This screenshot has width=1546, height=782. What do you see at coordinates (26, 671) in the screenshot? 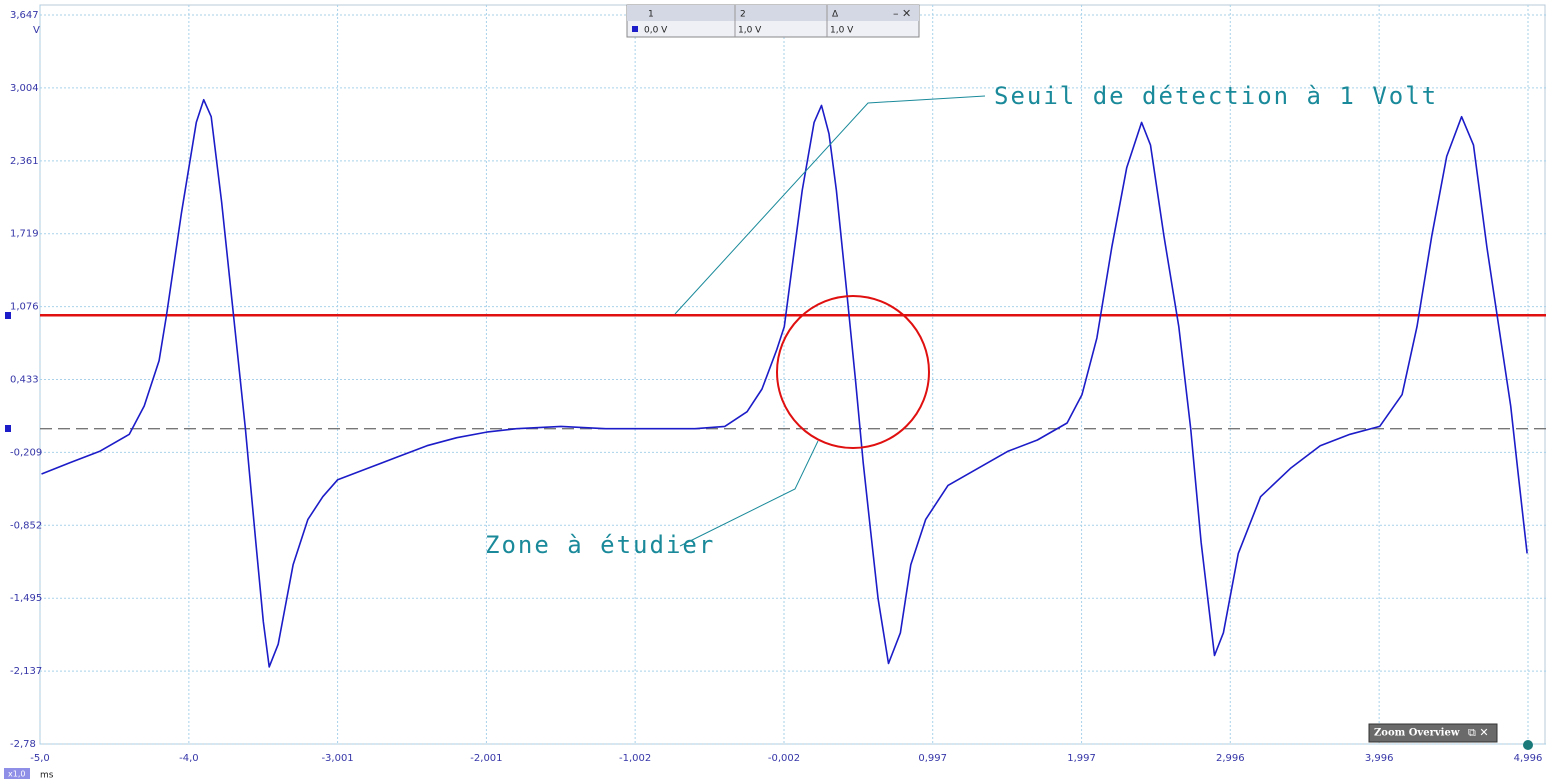
I see `y-tick-label: -2,137` at bounding box center [26, 671].